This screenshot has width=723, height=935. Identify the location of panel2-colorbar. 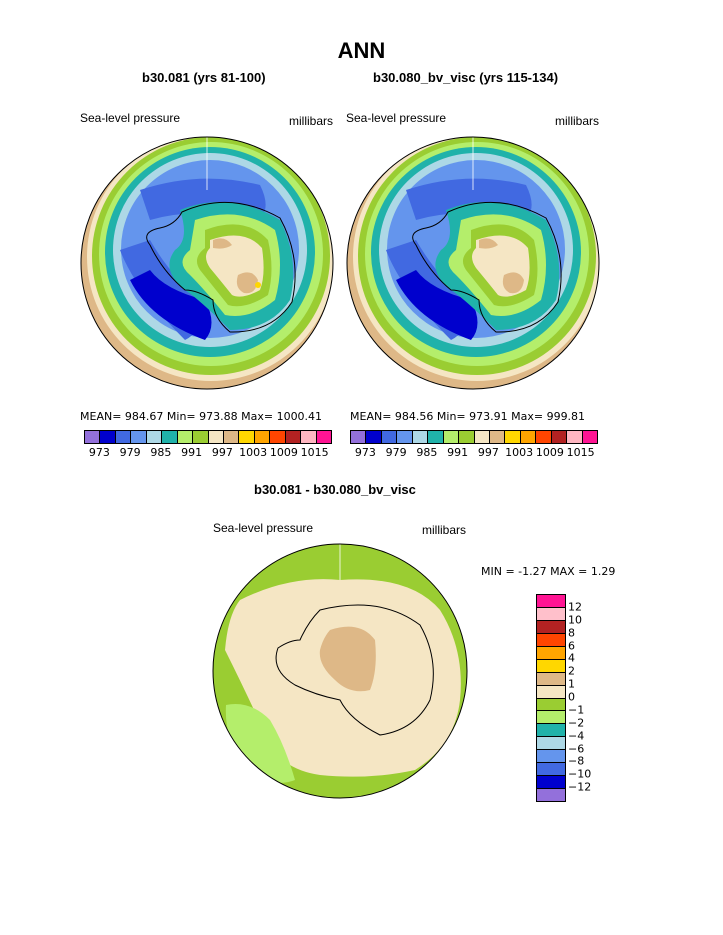
(474, 437).